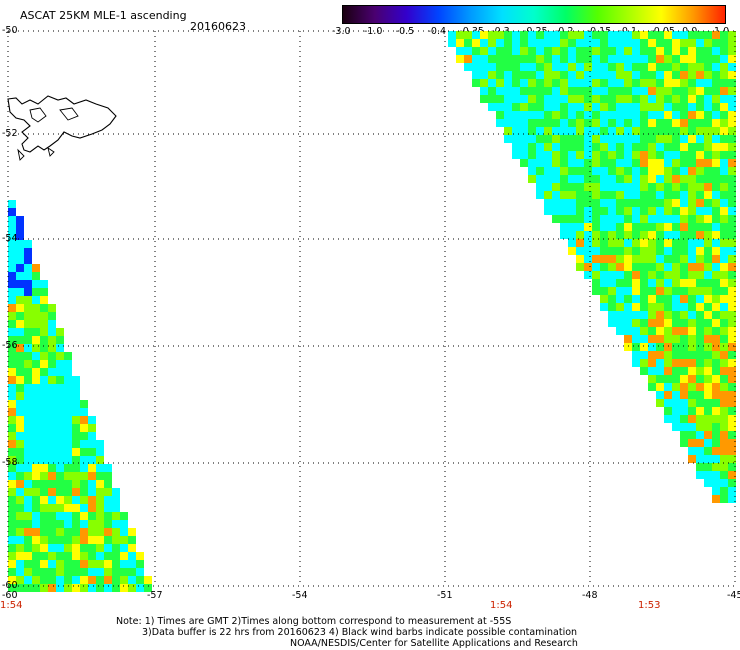  I want to click on latitude-label: -50, so click(10, 30).